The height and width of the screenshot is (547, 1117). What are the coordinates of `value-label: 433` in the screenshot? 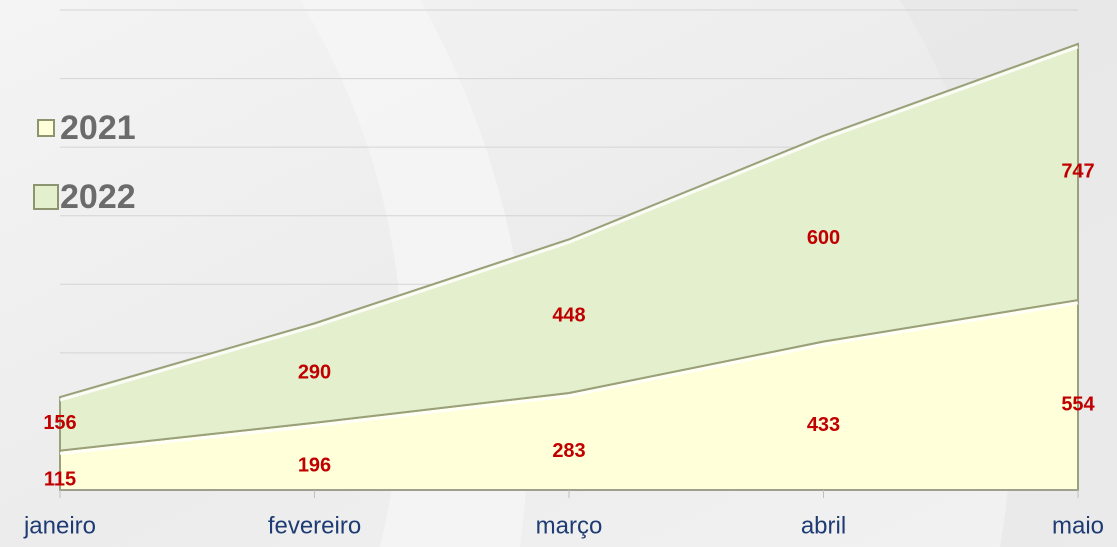 It's located at (823, 425).